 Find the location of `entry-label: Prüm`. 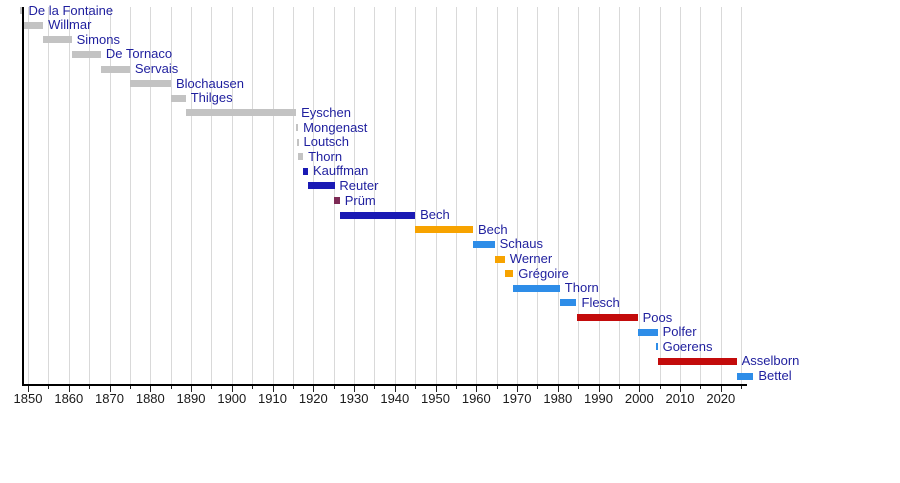

entry-label: Prüm is located at coordinates (360, 200).